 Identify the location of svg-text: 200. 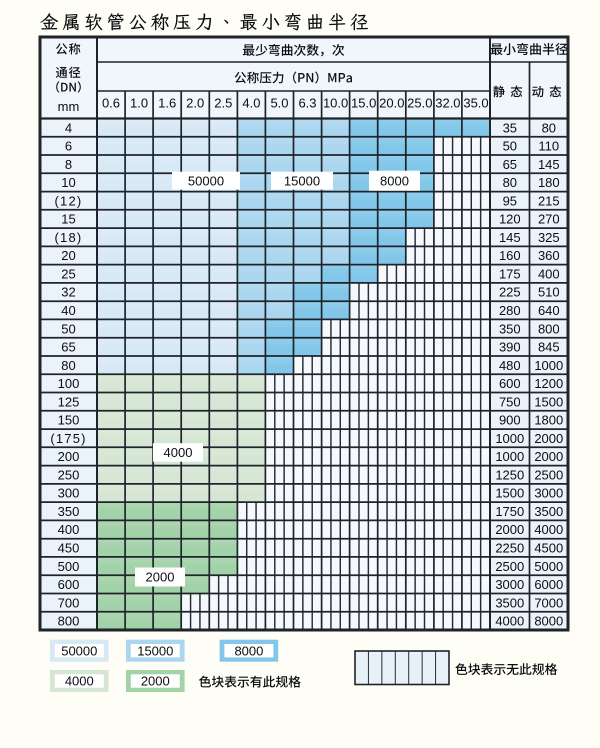
(69, 456).